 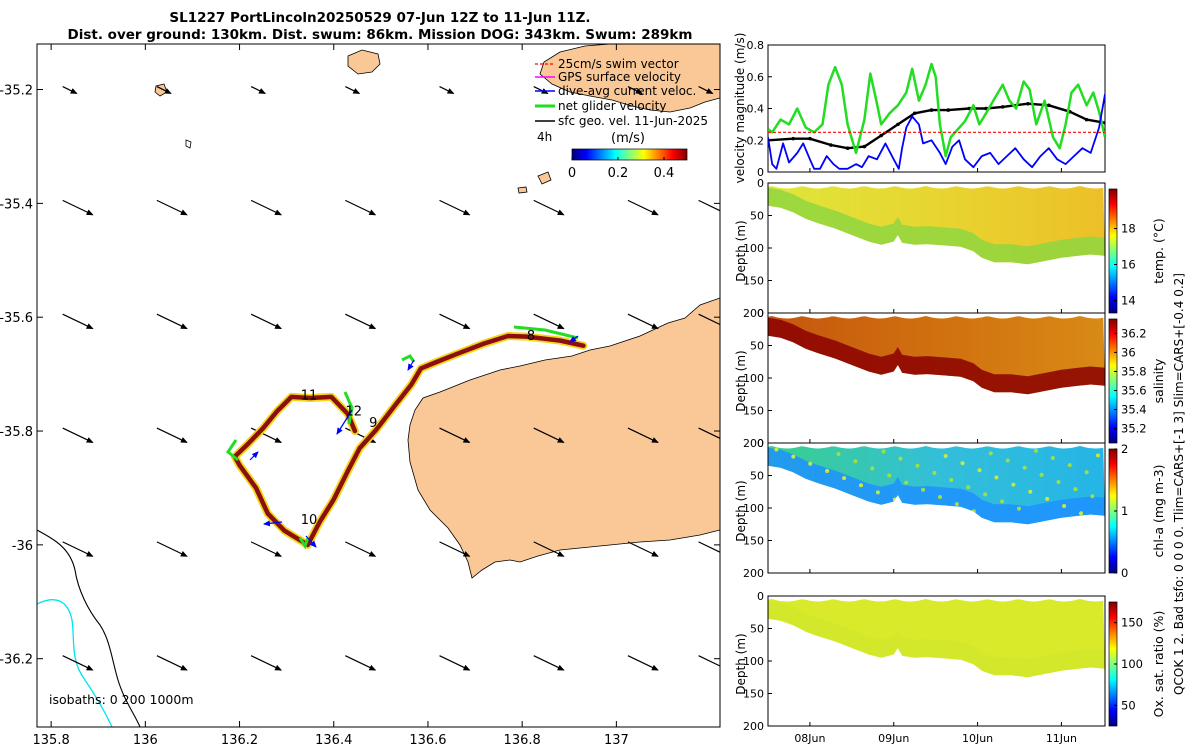 I want to click on oxygen-colorbar-tick-label: 100, so click(x=1132, y=664).